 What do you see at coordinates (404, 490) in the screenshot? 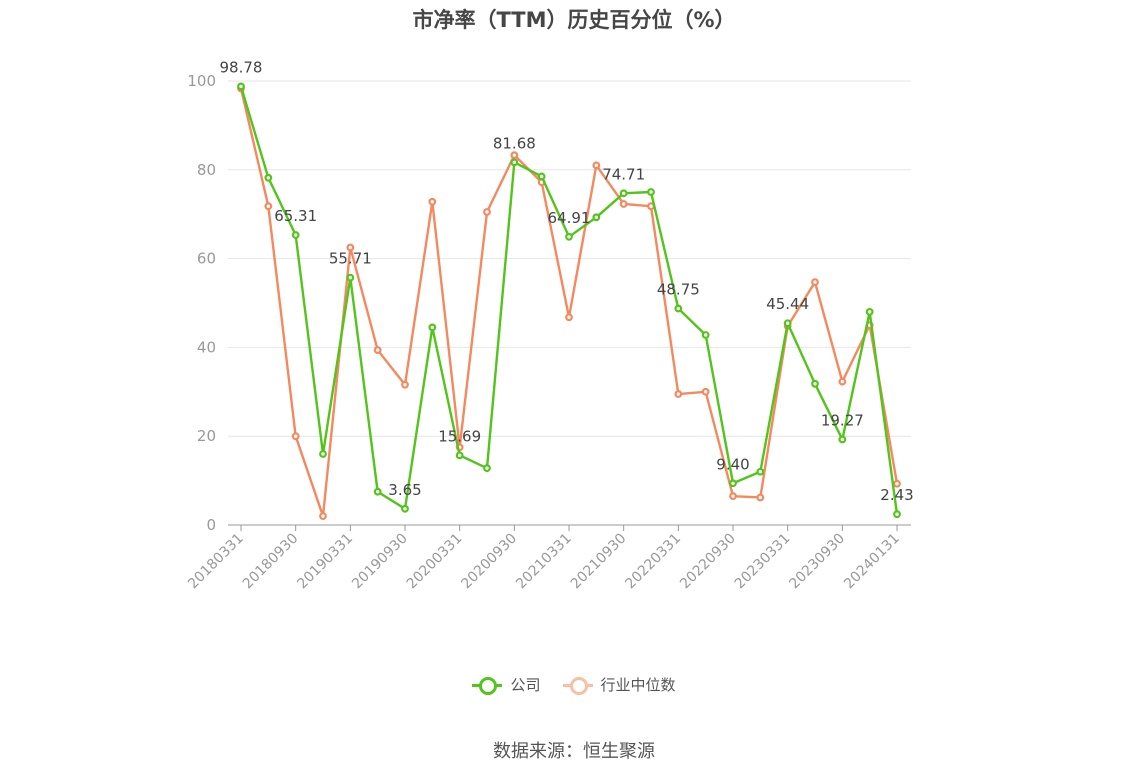
I see `data-label-company: 3.65` at bounding box center [404, 490].